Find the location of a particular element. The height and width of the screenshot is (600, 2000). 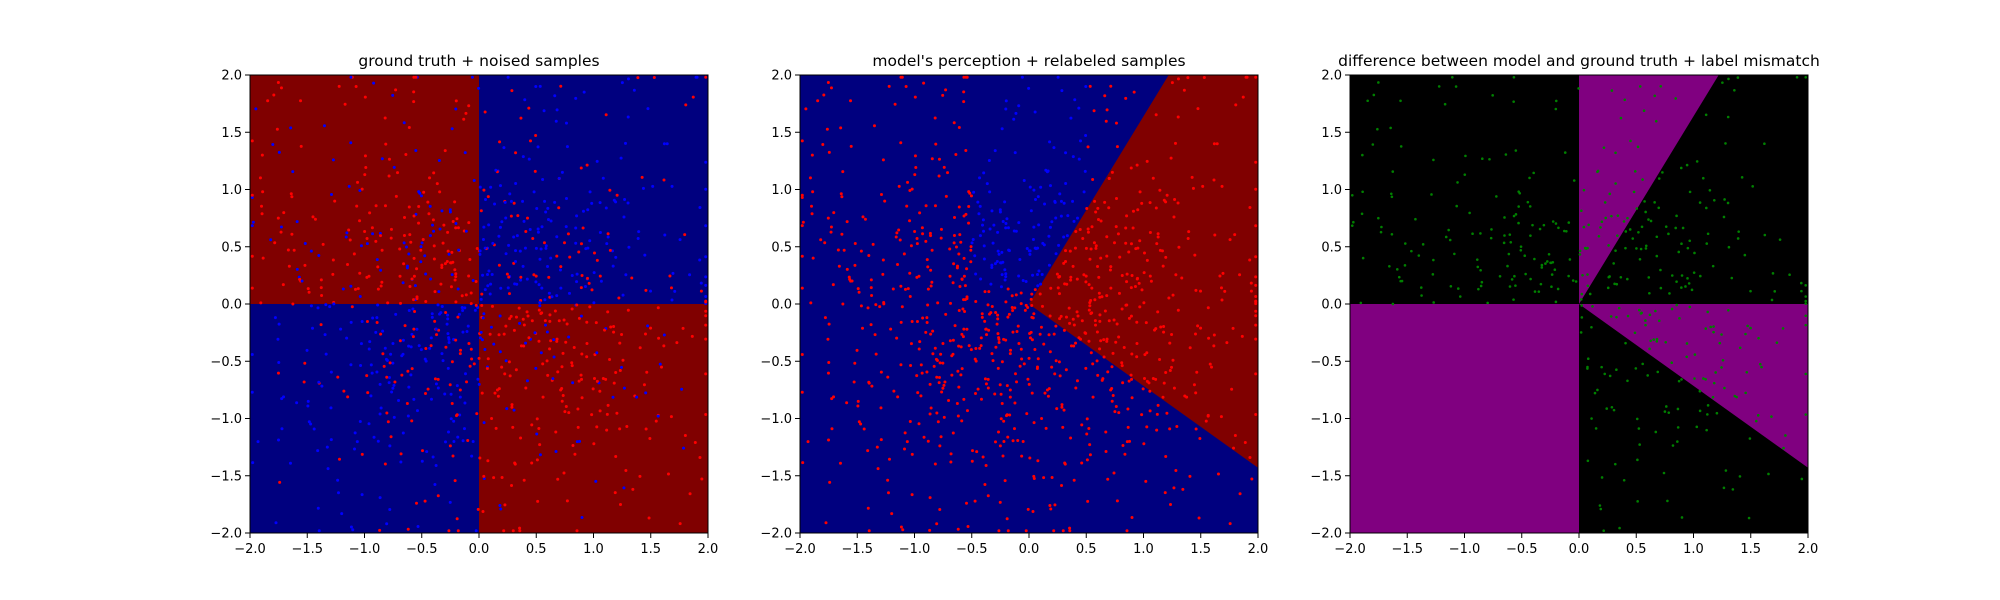

x-tick-label: 2.0 is located at coordinates (1808, 549).